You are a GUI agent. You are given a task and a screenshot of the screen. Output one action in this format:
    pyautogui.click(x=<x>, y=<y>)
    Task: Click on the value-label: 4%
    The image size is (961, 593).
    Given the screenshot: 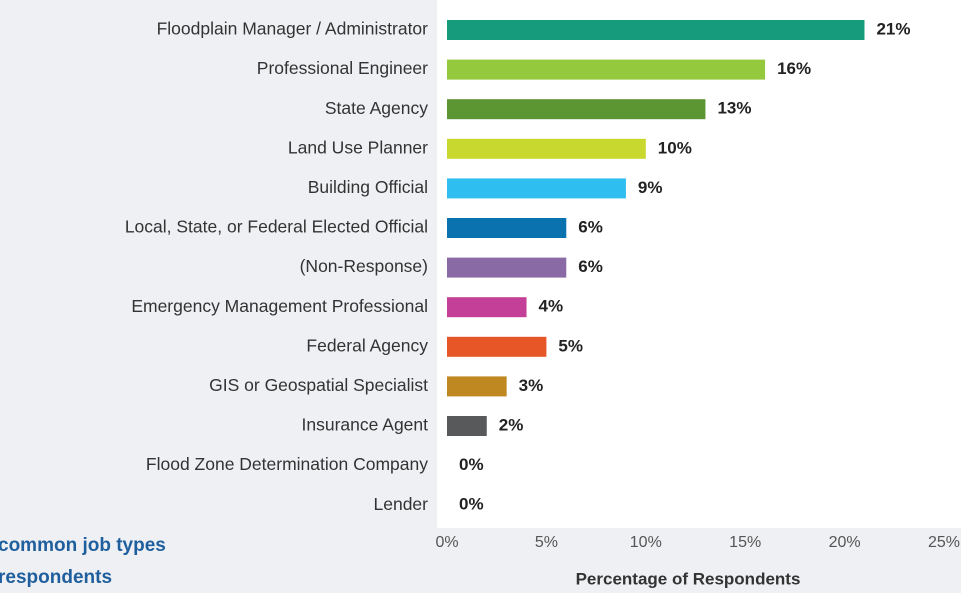 What is the action you would take?
    pyautogui.click(x=551, y=306)
    